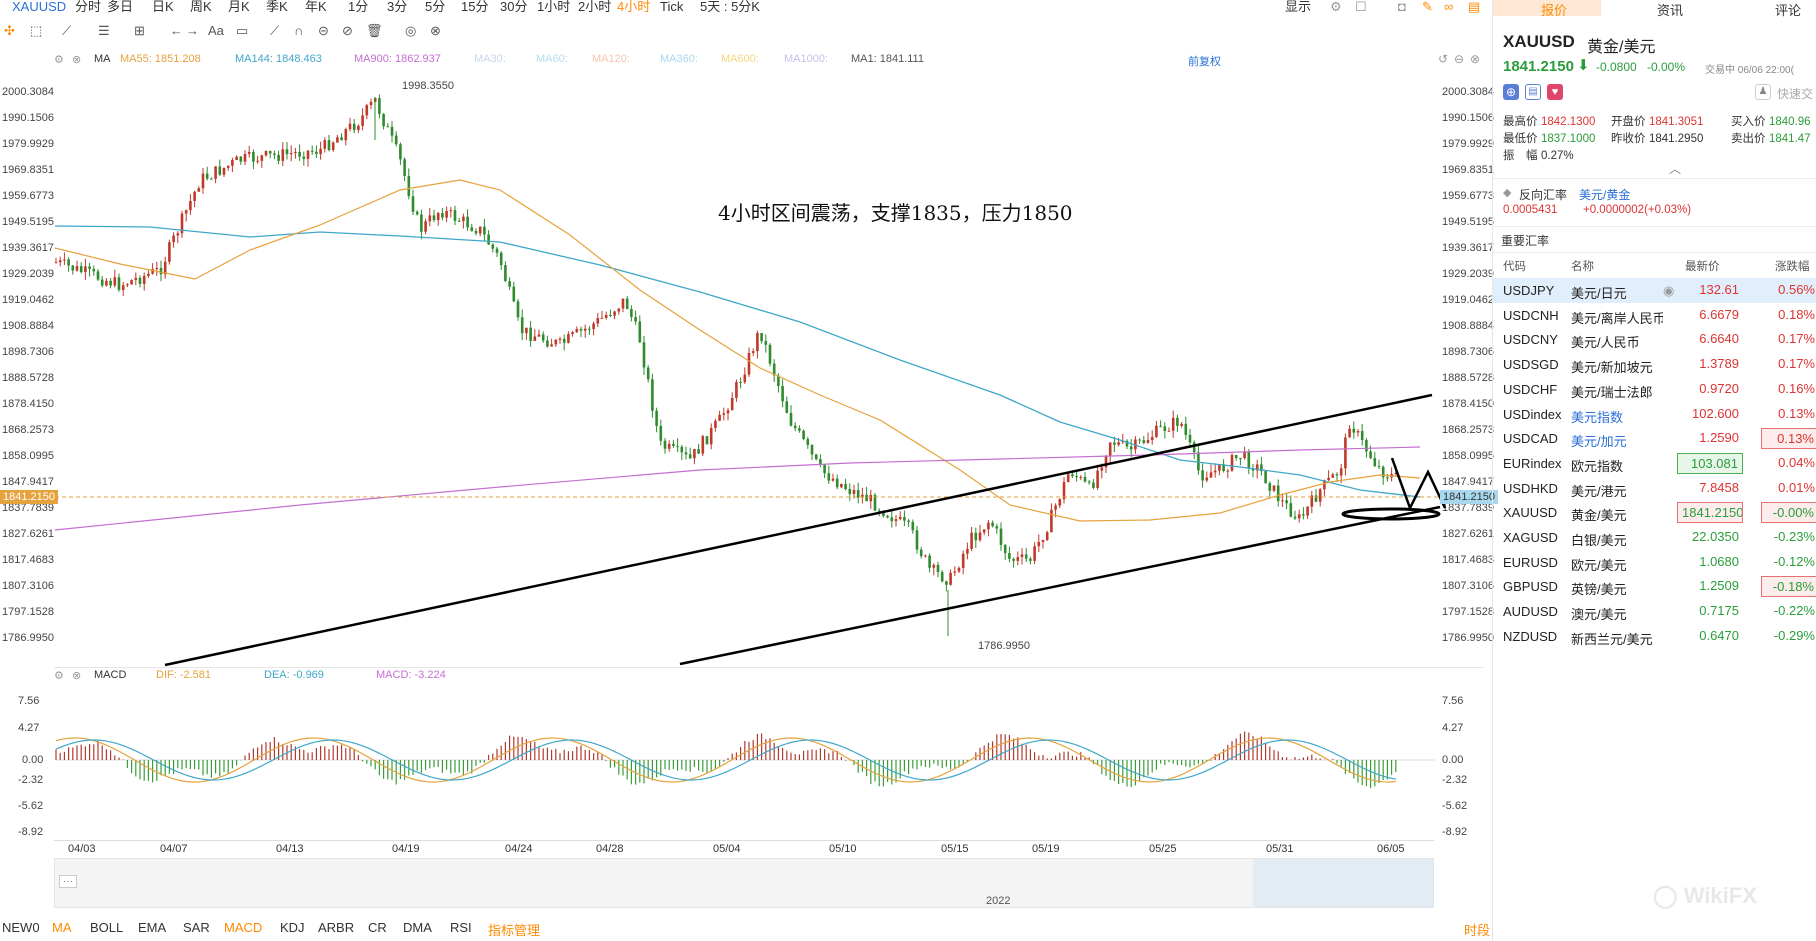 This screenshot has width=1816, height=941. Describe the element at coordinates (377, 927) in the screenshot. I see `tab-cr: CR` at that location.